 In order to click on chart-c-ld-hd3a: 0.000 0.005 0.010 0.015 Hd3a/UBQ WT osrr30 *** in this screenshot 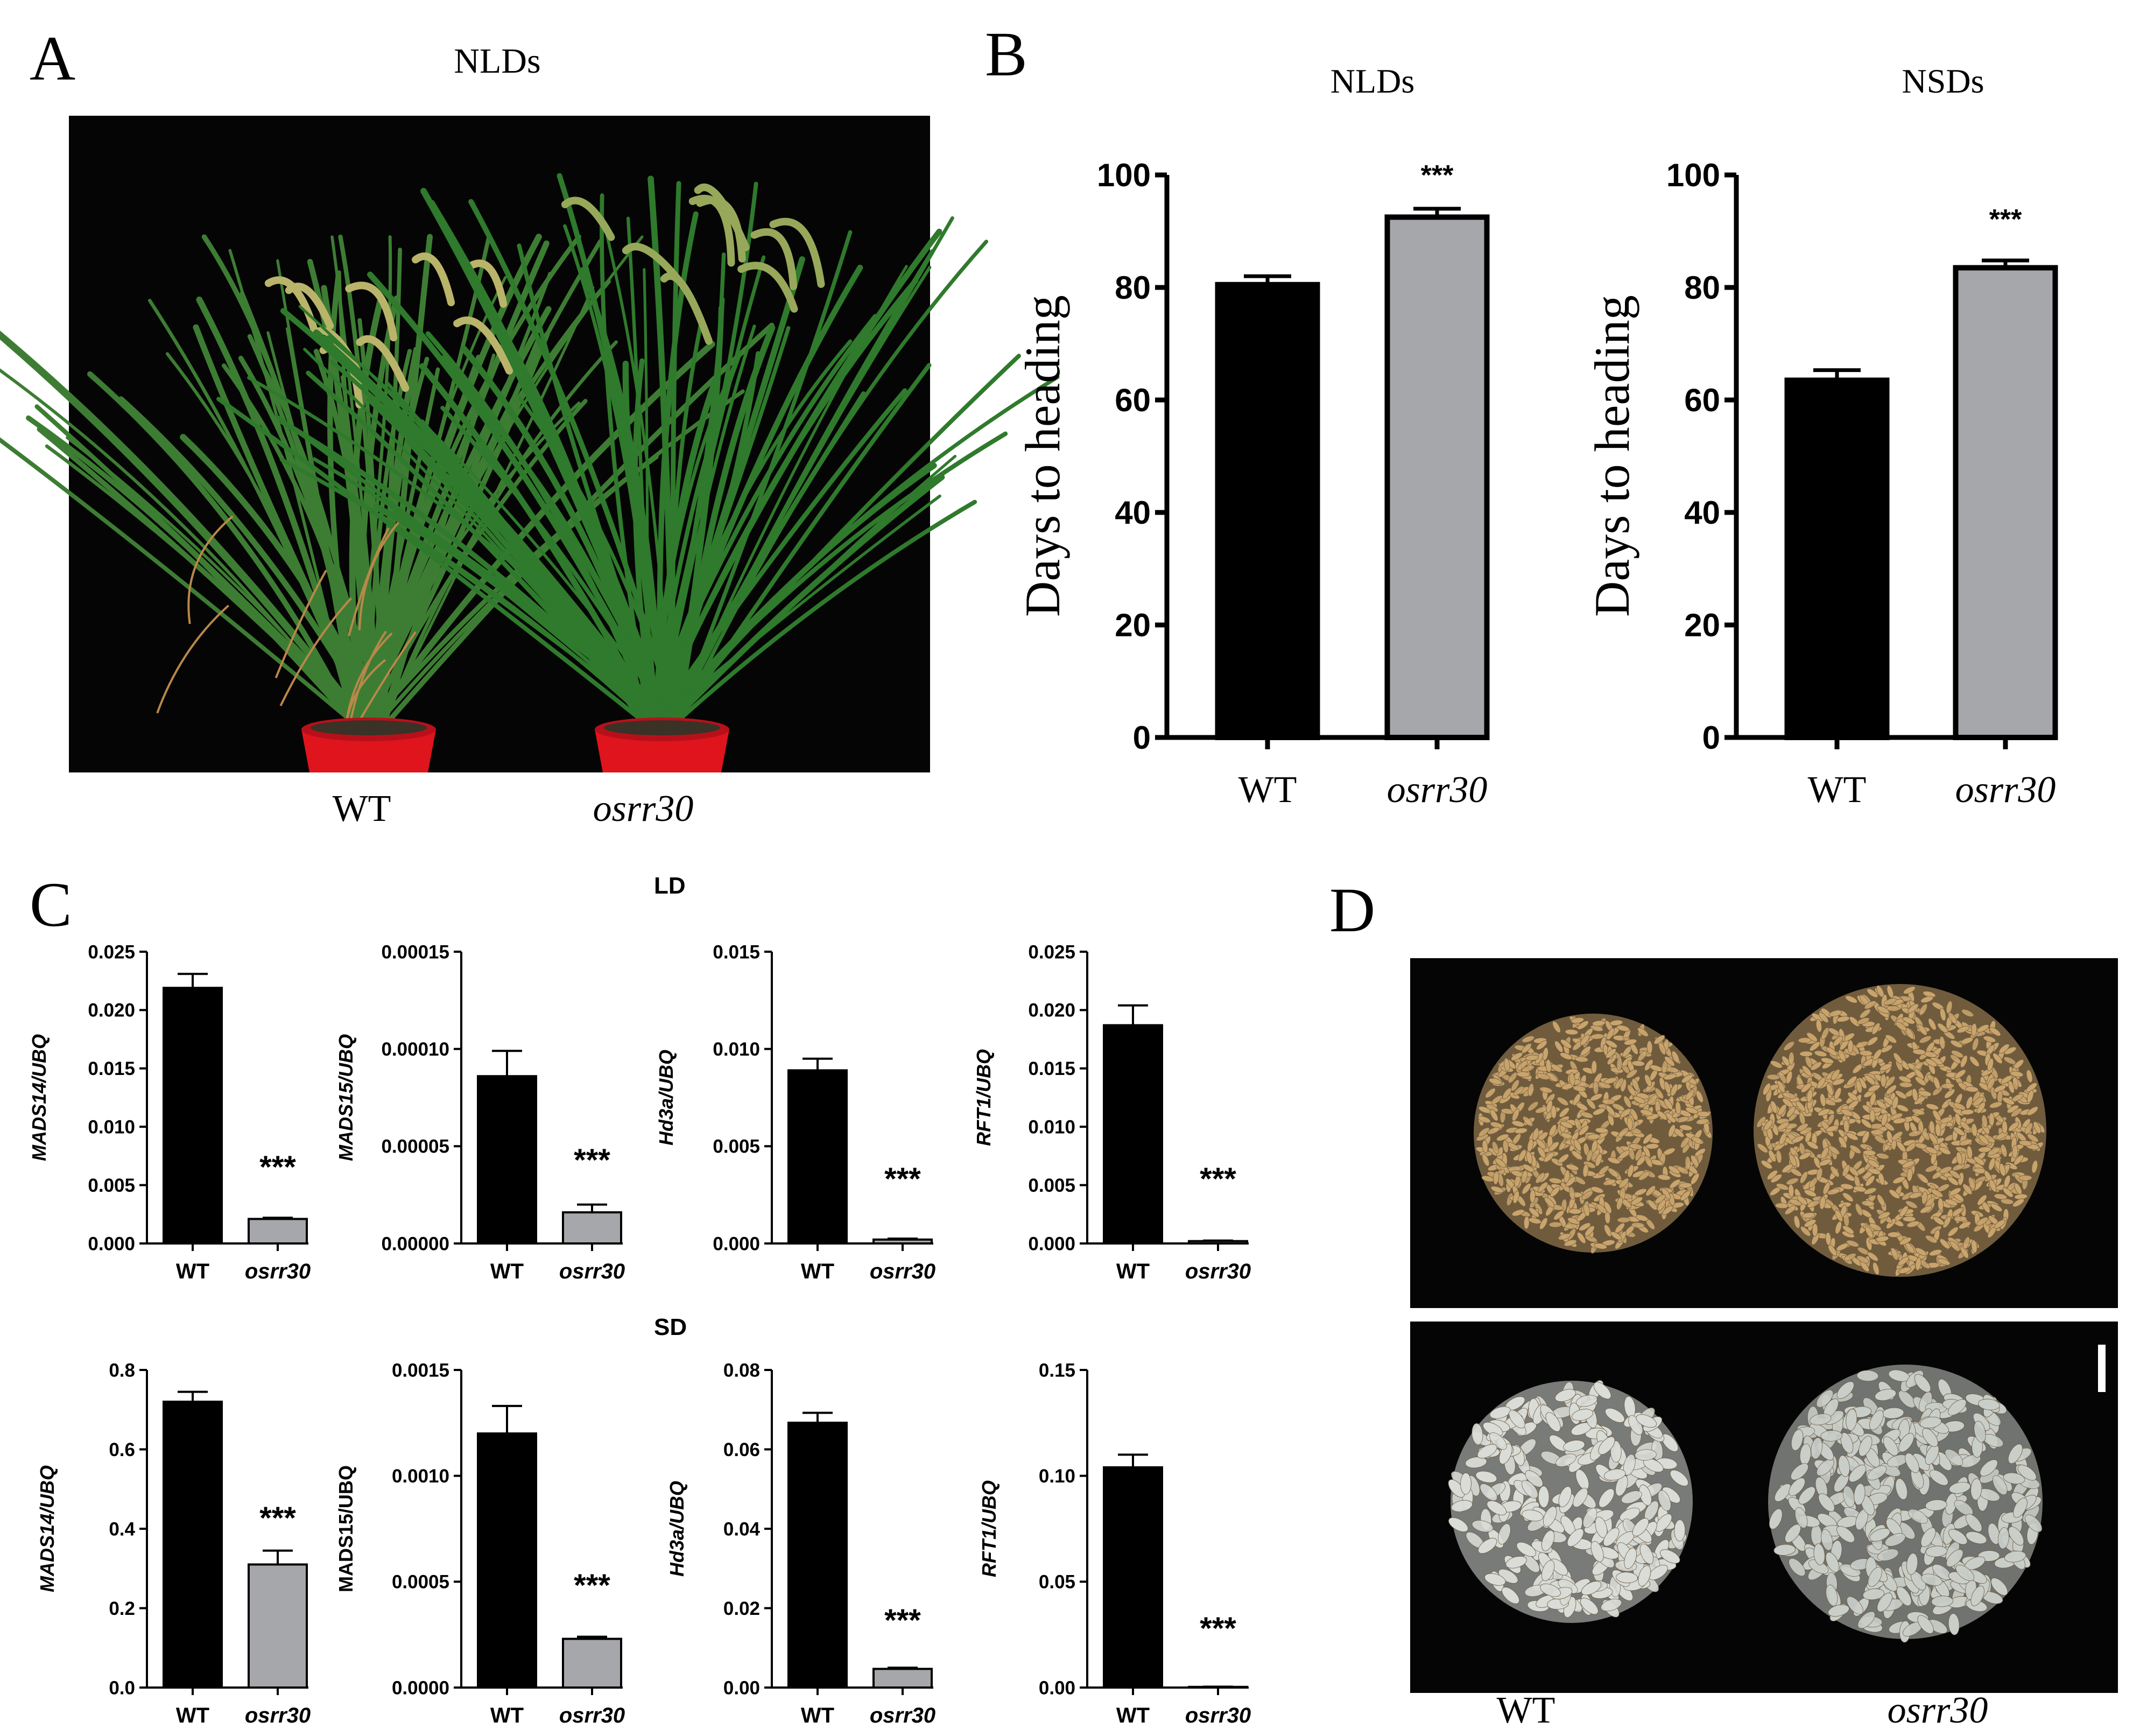, I will do `click(795, 1112)`.